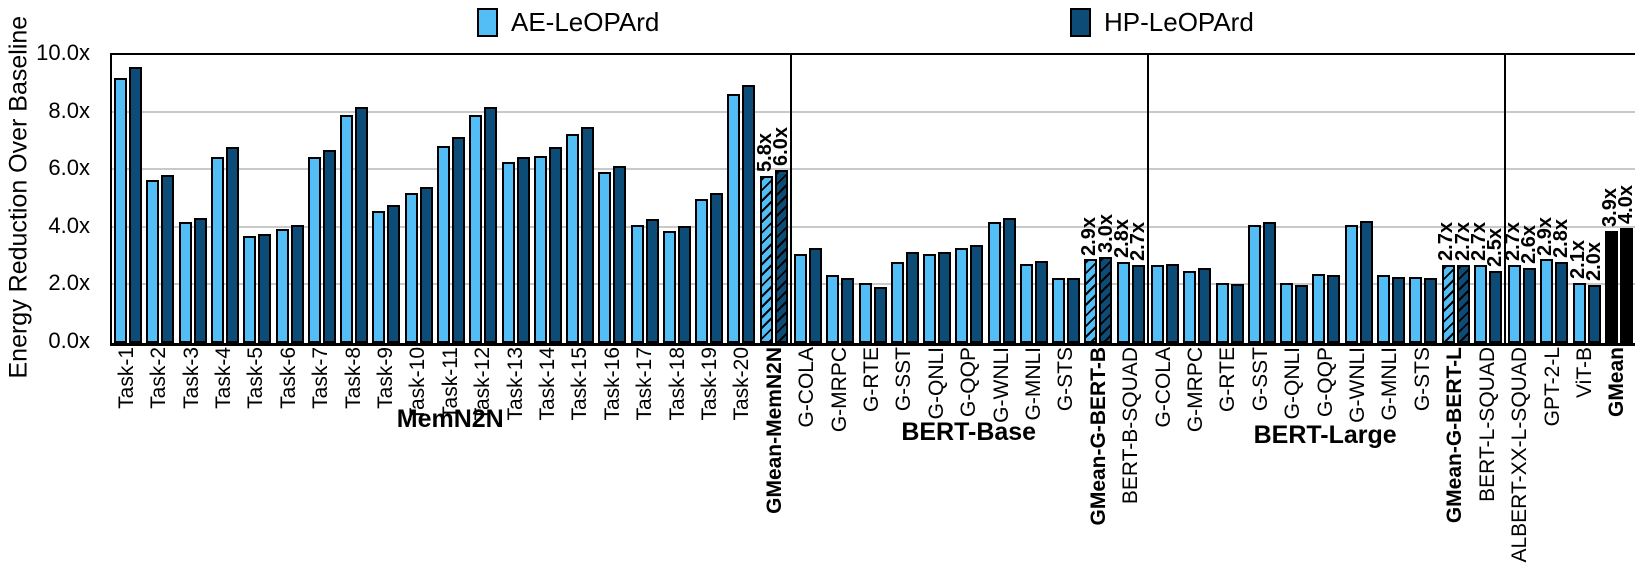 This screenshot has width=1635, height=573. I want to click on x-tick-label: Task-5, so click(256, 378).